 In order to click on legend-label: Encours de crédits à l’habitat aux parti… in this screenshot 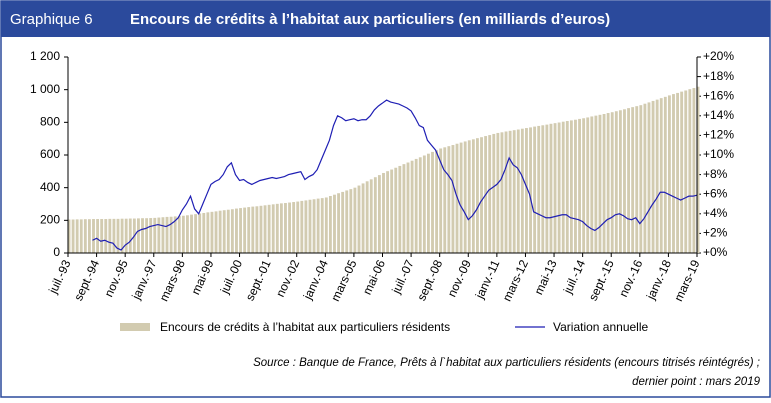, I will do `click(305, 327)`.